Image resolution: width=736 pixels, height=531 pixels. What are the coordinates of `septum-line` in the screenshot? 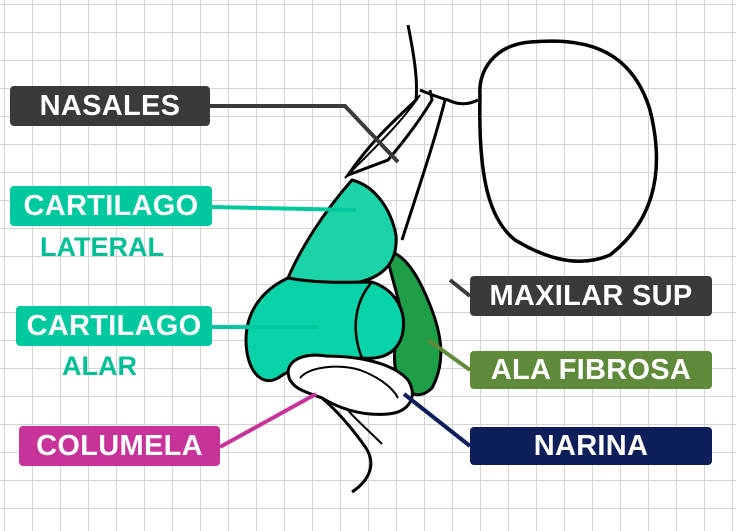 It's located at (347, 445).